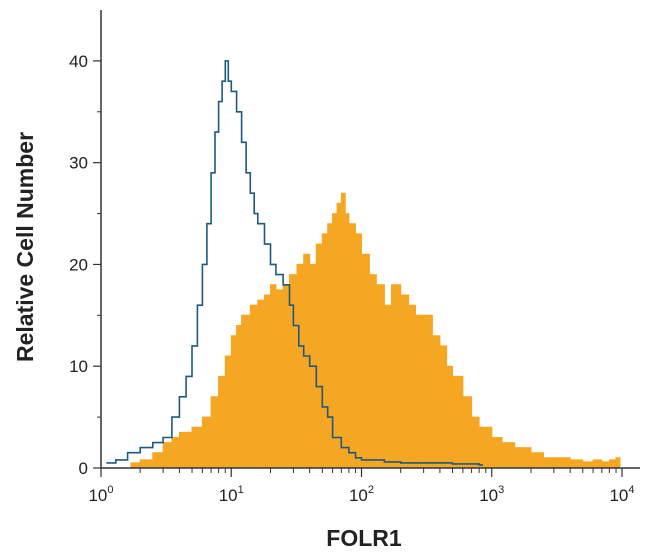 This screenshot has height=560, width=650. I want to click on x-tick-label: 10⁴, so click(621, 494).